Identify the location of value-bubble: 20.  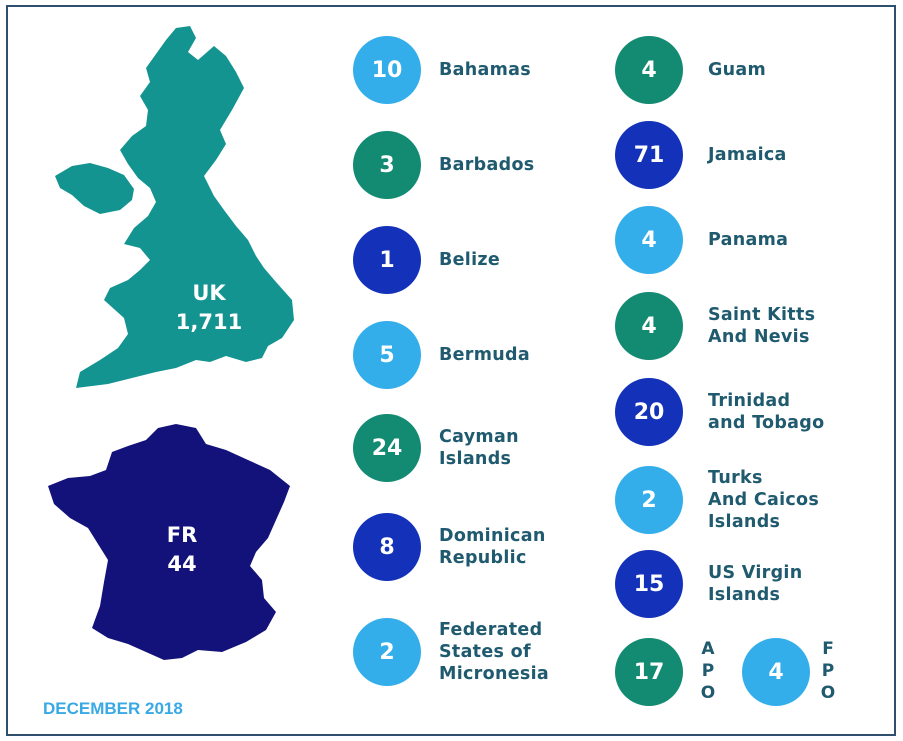
(649, 412).